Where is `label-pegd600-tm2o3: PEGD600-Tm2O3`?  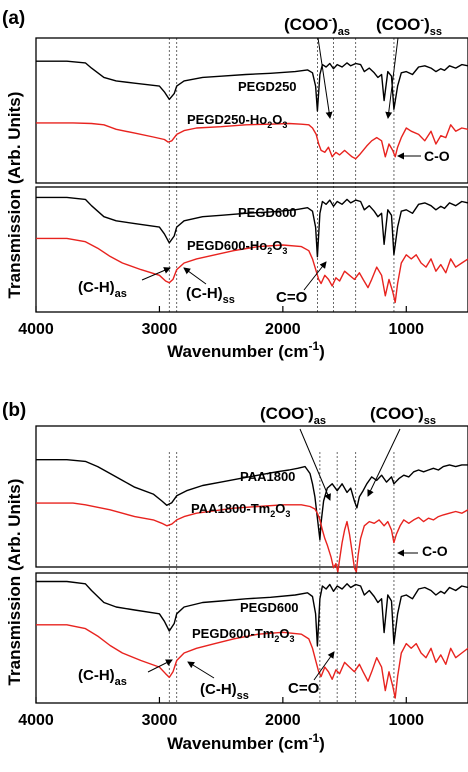 label-pegd600-tm2o3: PEGD600-Tm2O3 is located at coordinates (243, 635).